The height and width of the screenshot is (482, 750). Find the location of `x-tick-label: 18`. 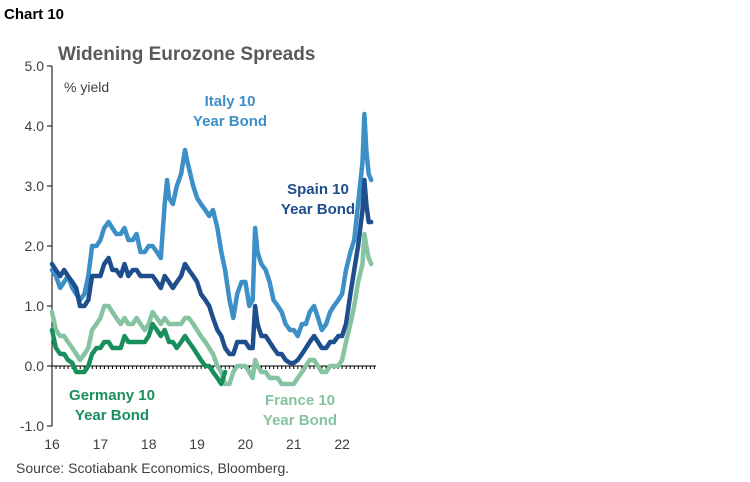

x-tick-label: 18 is located at coordinates (149, 444).